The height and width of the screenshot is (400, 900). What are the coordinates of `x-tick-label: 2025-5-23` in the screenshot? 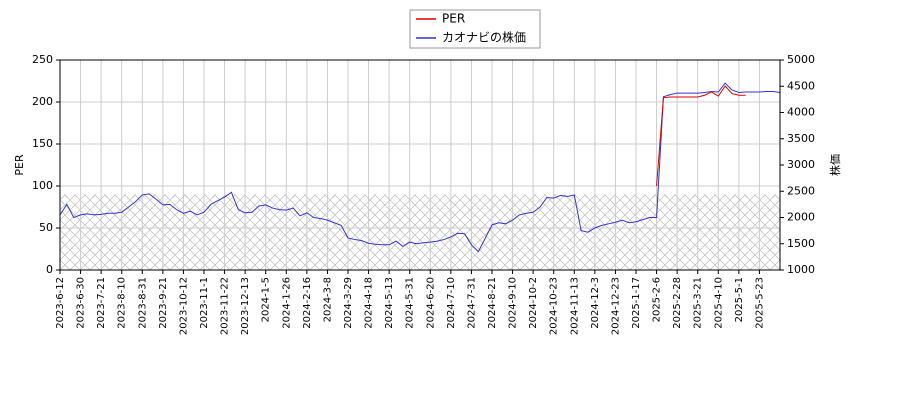 It's located at (759, 303).